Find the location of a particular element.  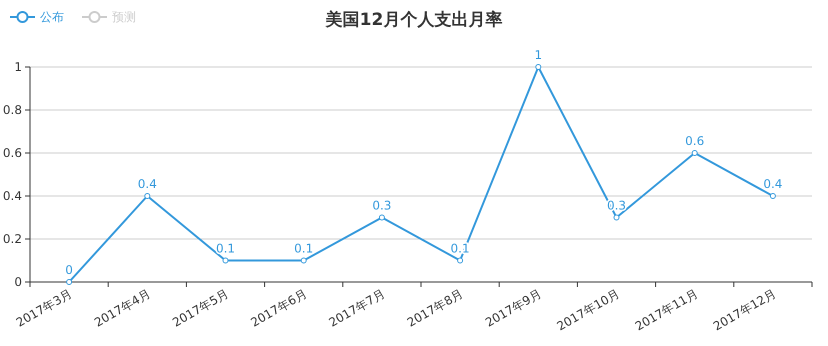

y-tick-label: 0.8 is located at coordinates (12, 110).